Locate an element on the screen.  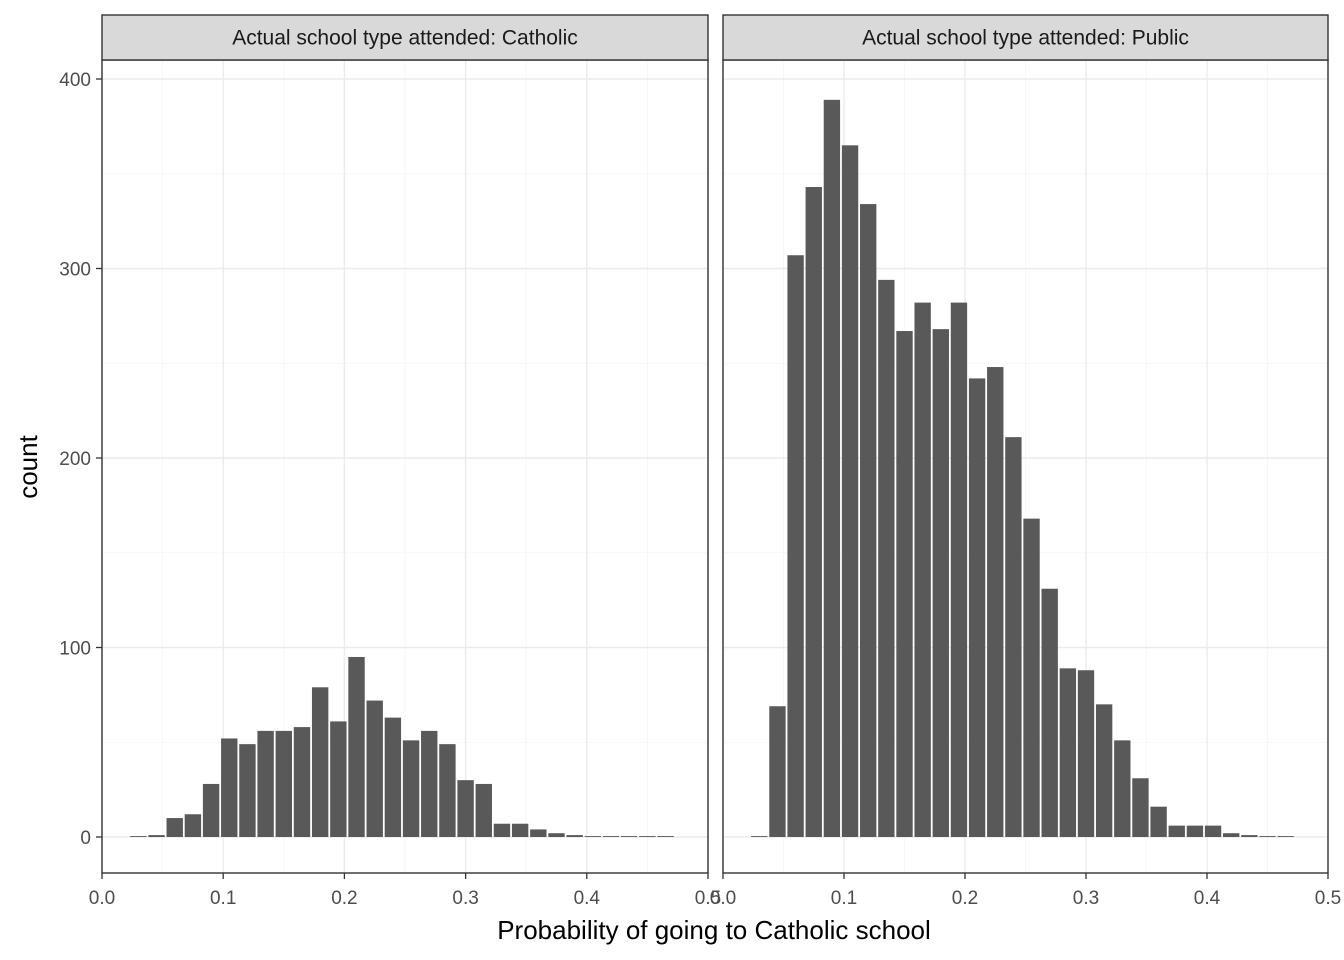
y-axis-title: count is located at coordinates (28, 466).